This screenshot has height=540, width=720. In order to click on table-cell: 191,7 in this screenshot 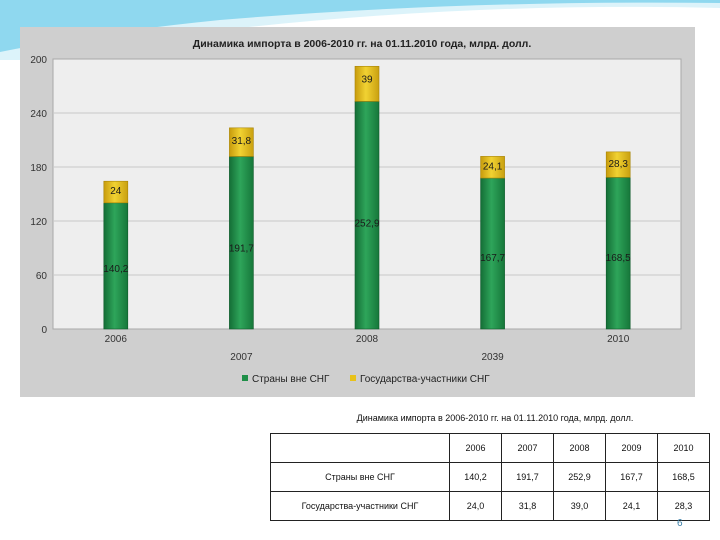, I will do `click(527, 477)`.